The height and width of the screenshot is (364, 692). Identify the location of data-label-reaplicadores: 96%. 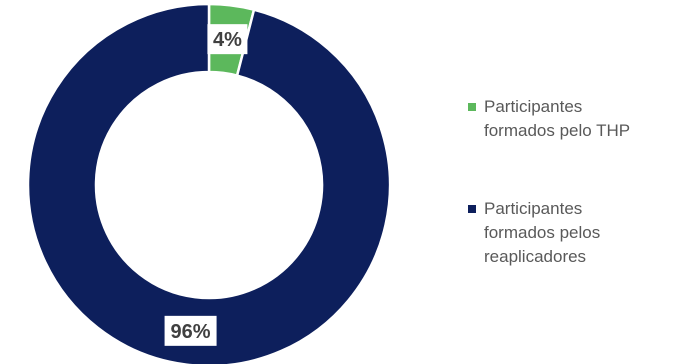
(190, 330).